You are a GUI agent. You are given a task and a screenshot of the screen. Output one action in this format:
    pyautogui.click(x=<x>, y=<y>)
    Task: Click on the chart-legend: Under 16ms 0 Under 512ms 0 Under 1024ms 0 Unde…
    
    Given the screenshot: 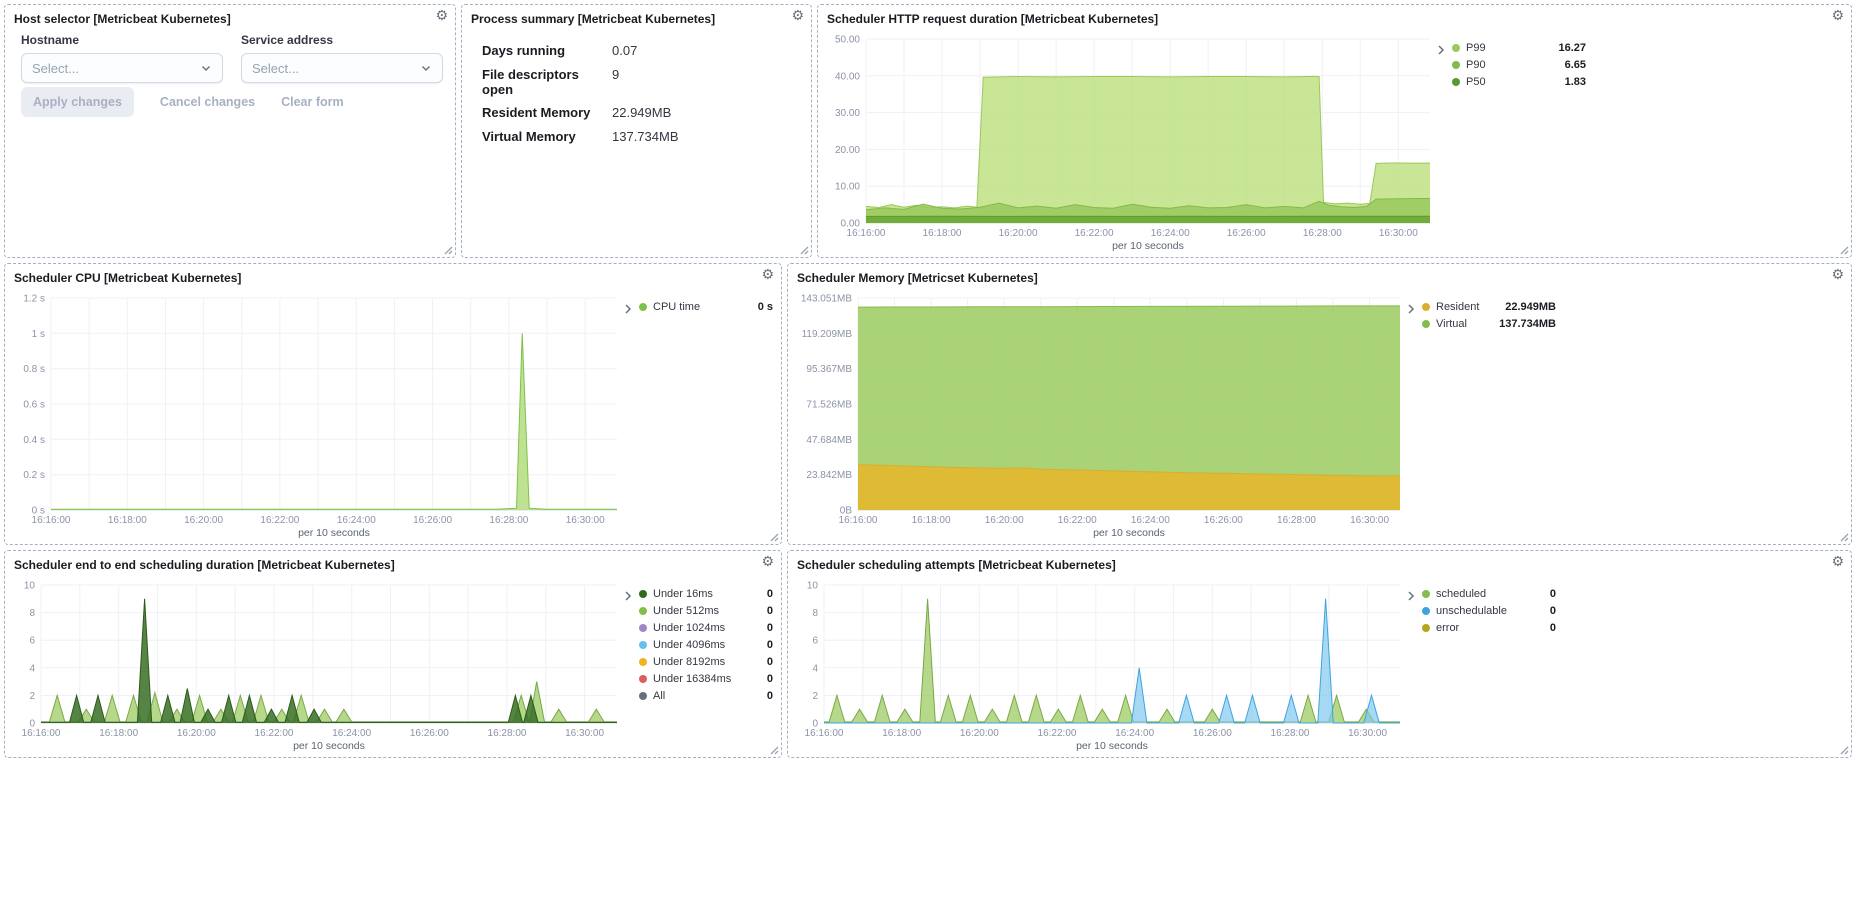 What is the action you would take?
    pyautogui.click(x=698, y=665)
    